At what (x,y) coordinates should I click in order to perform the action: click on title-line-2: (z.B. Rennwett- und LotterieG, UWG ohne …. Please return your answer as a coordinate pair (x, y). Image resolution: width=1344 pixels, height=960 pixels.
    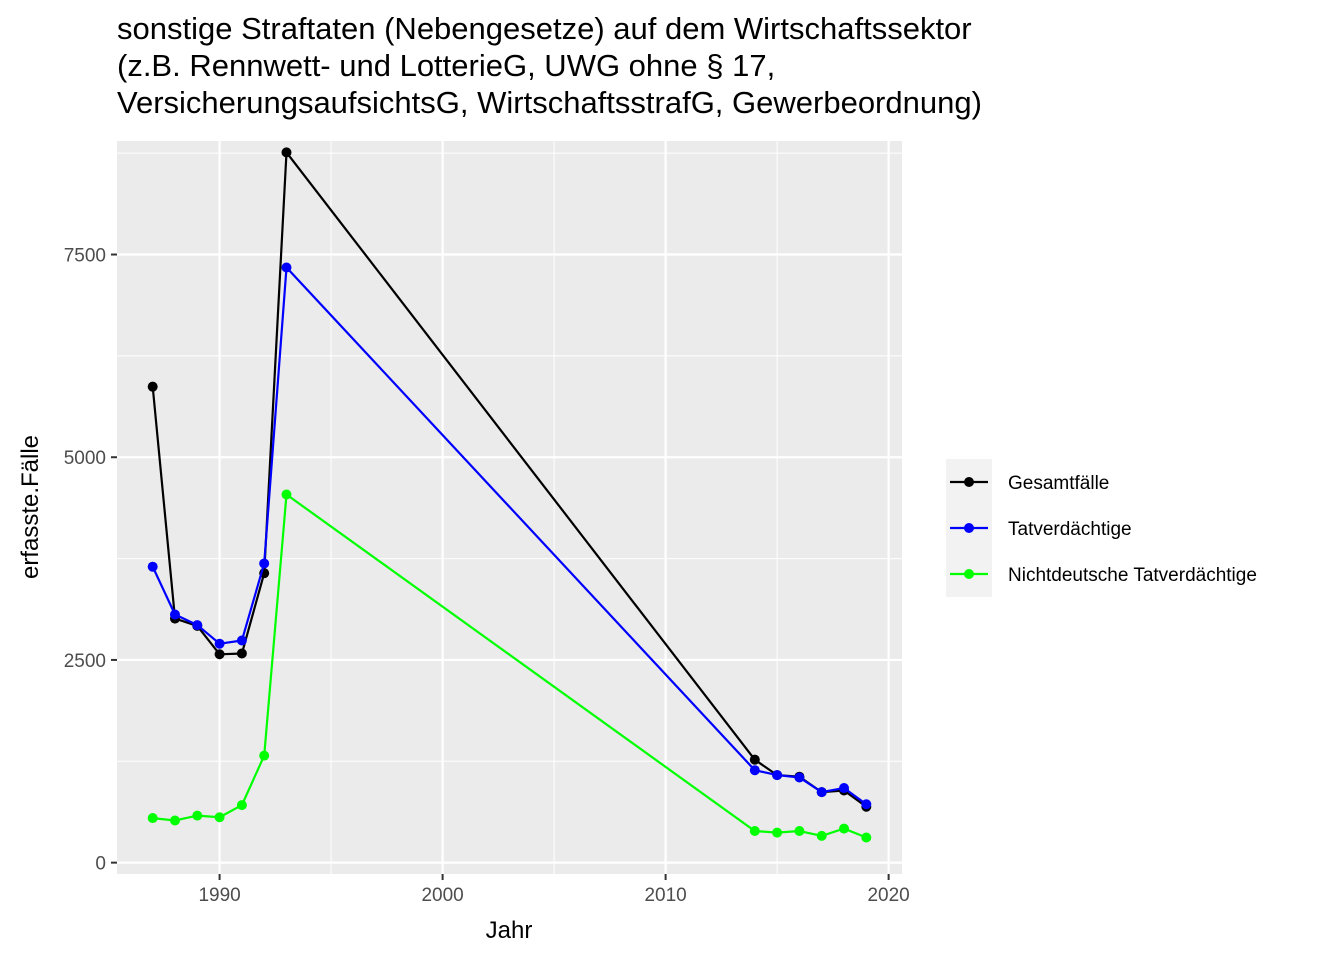
    Looking at the image, I should click on (446, 65).